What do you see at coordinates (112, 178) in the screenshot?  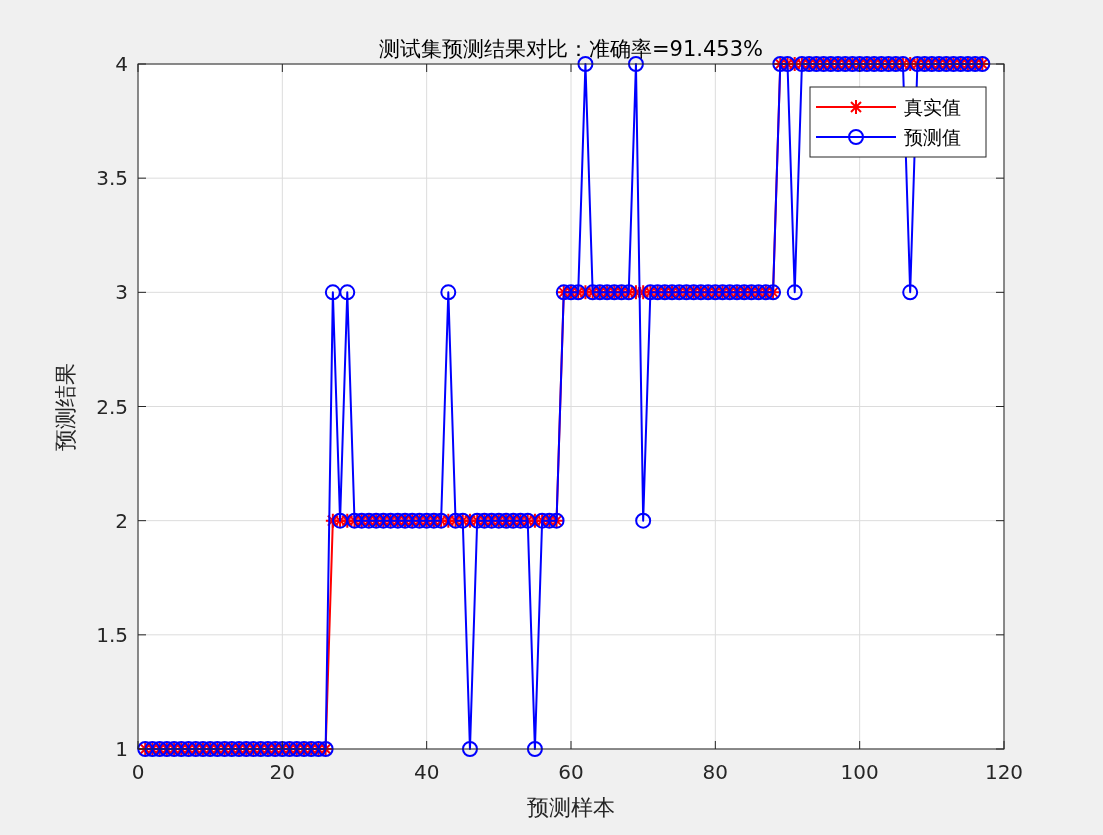 I see `y-tick-label: 3.5` at bounding box center [112, 178].